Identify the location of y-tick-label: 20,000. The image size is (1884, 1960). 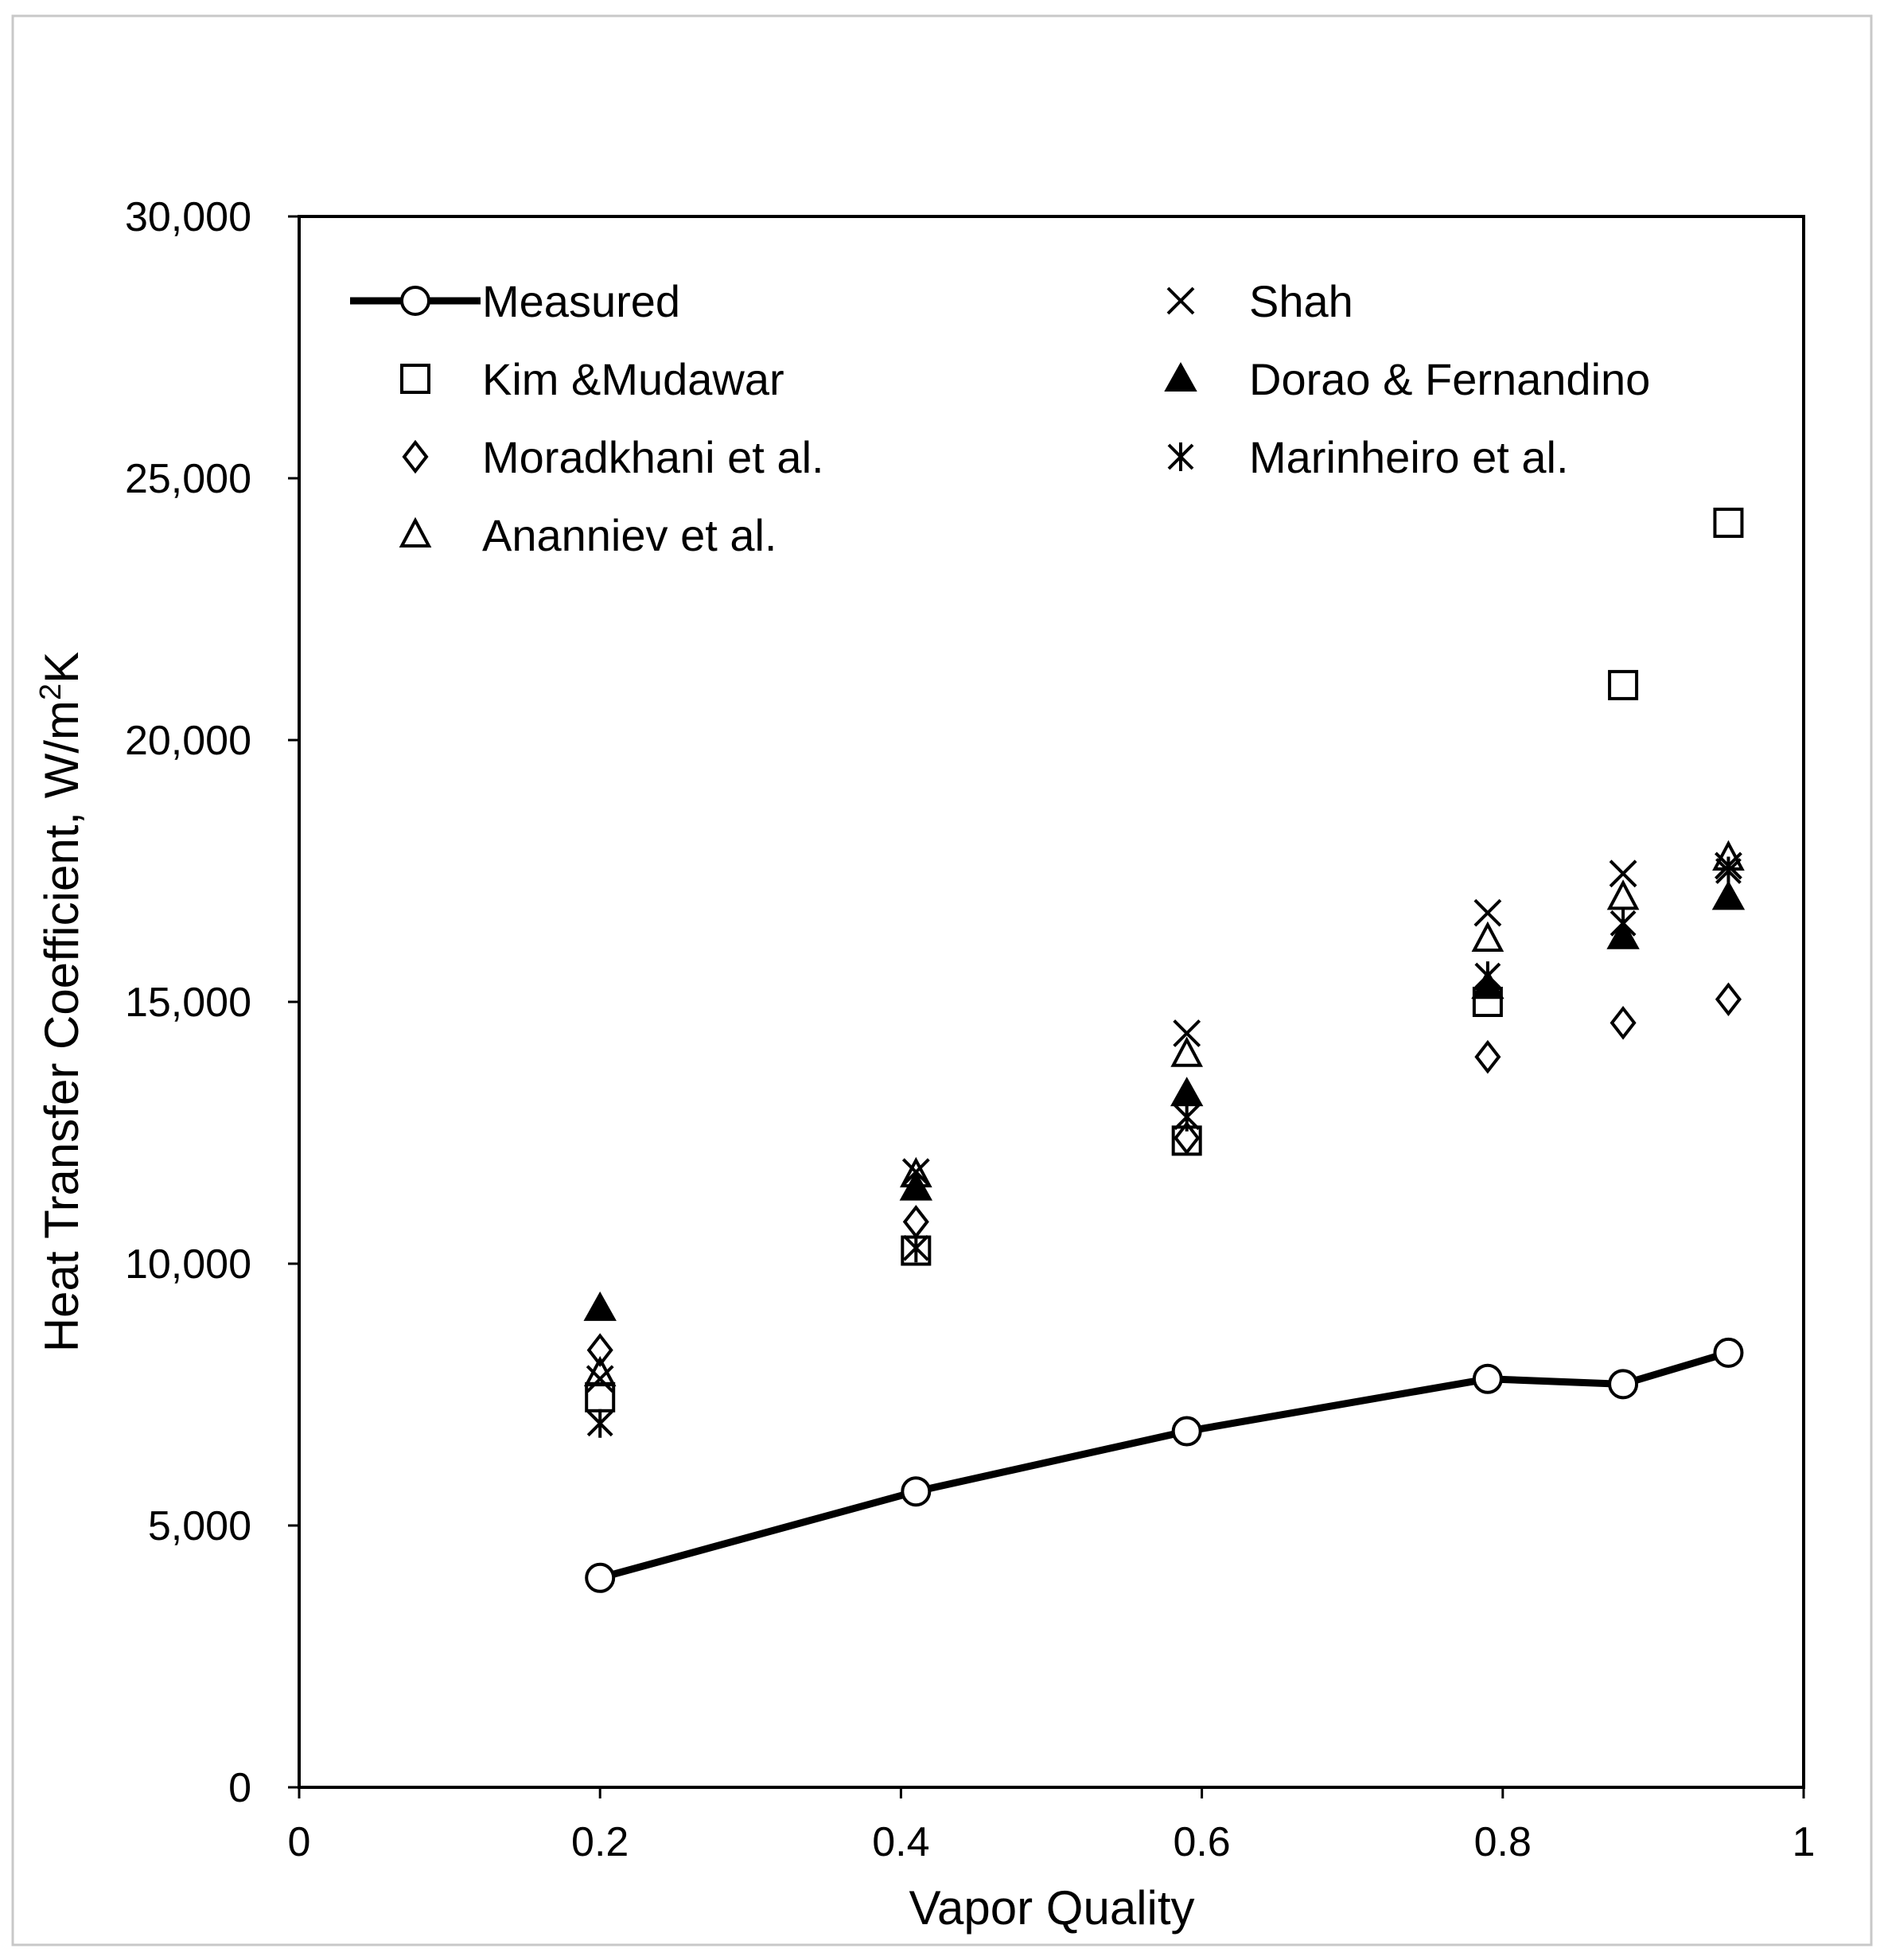
(188, 741).